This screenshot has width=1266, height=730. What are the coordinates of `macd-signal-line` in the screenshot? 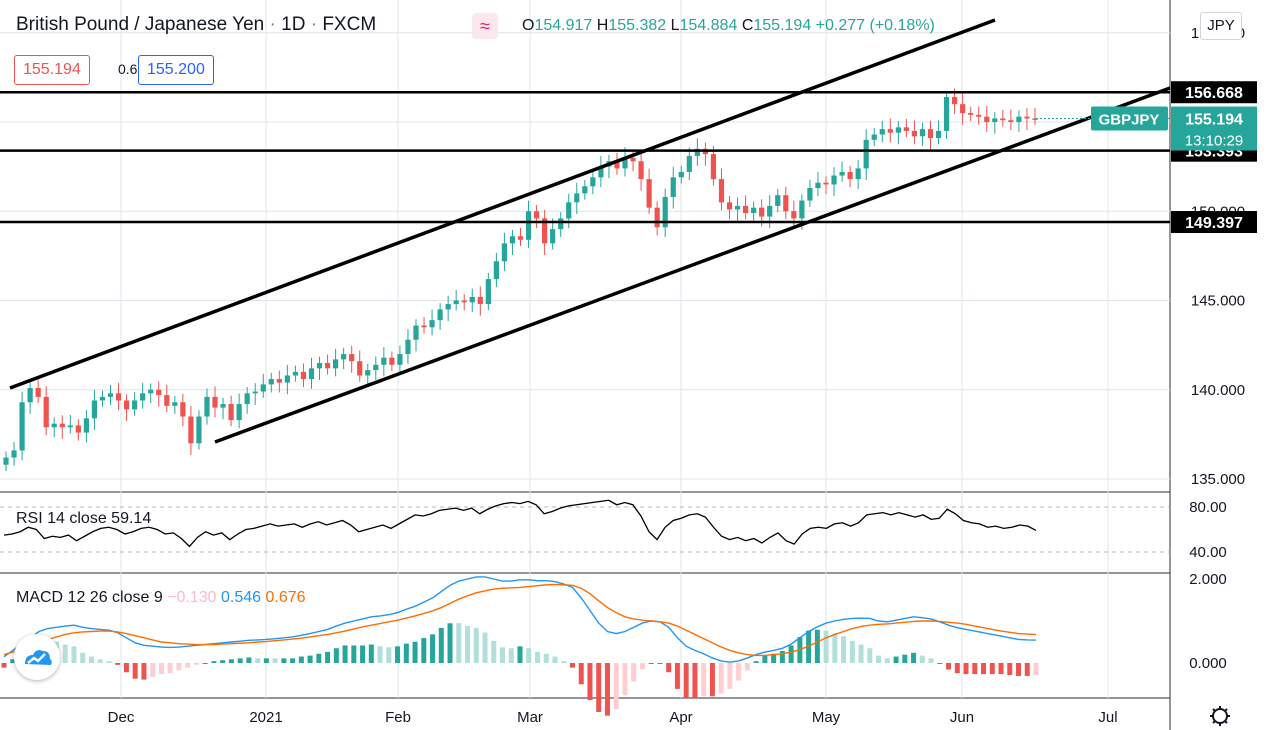 It's located at (520, 620).